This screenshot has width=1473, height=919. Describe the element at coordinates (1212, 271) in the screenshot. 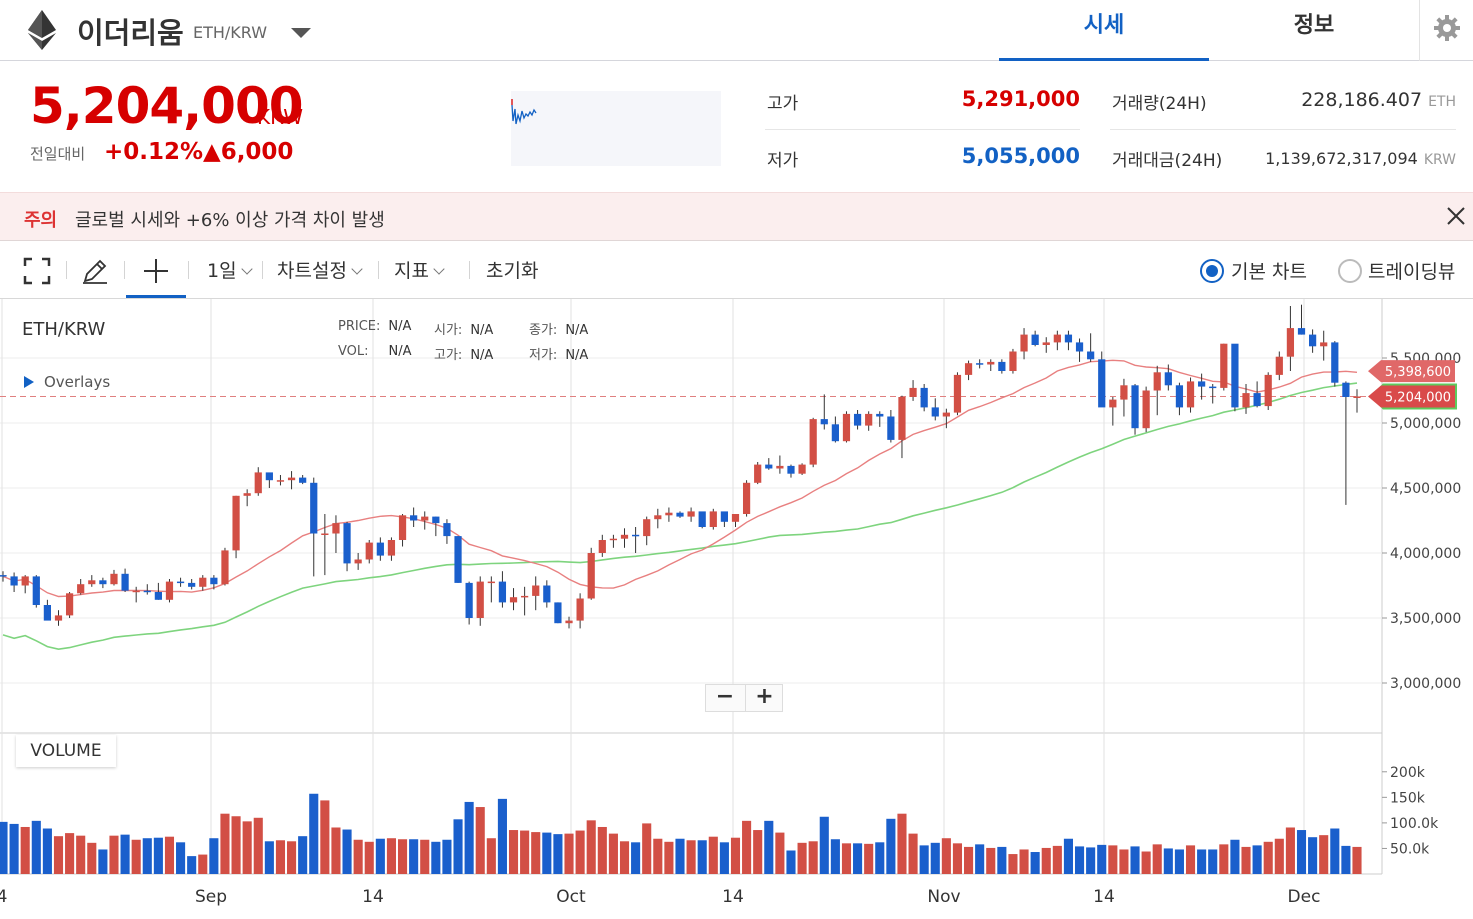

I see `basic-chart-radio` at that location.